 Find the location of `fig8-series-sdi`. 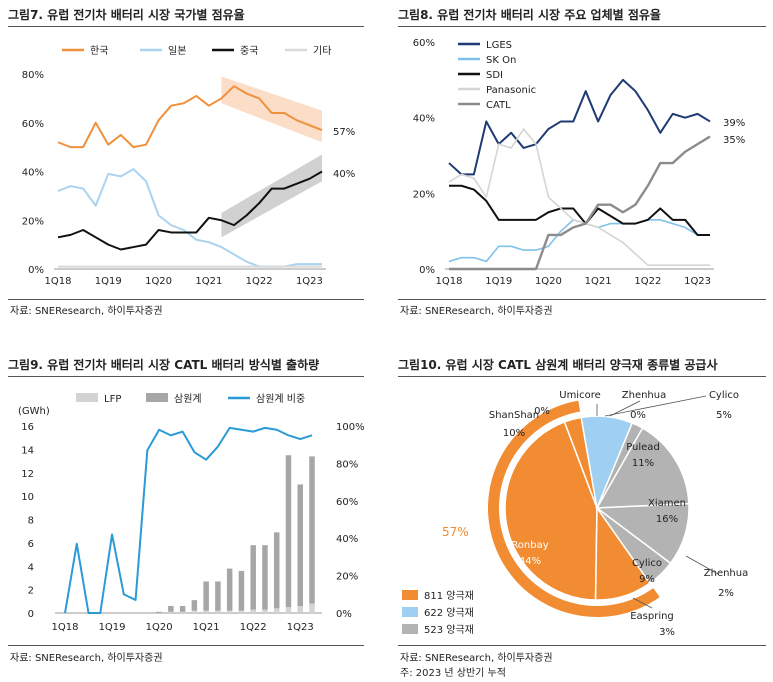

fig8-series-sdi is located at coordinates (579, 210).